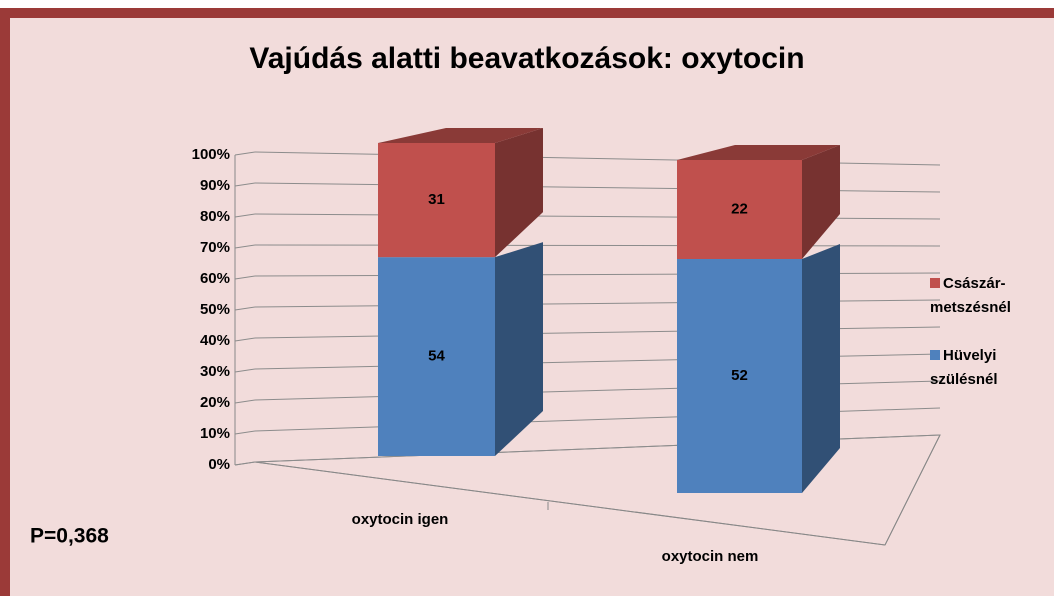 Image resolution: width=1054 pixels, height=596 pixels. Describe the element at coordinates (215, 185) in the screenshot. I see `y-tick-label: 90%` at that location.